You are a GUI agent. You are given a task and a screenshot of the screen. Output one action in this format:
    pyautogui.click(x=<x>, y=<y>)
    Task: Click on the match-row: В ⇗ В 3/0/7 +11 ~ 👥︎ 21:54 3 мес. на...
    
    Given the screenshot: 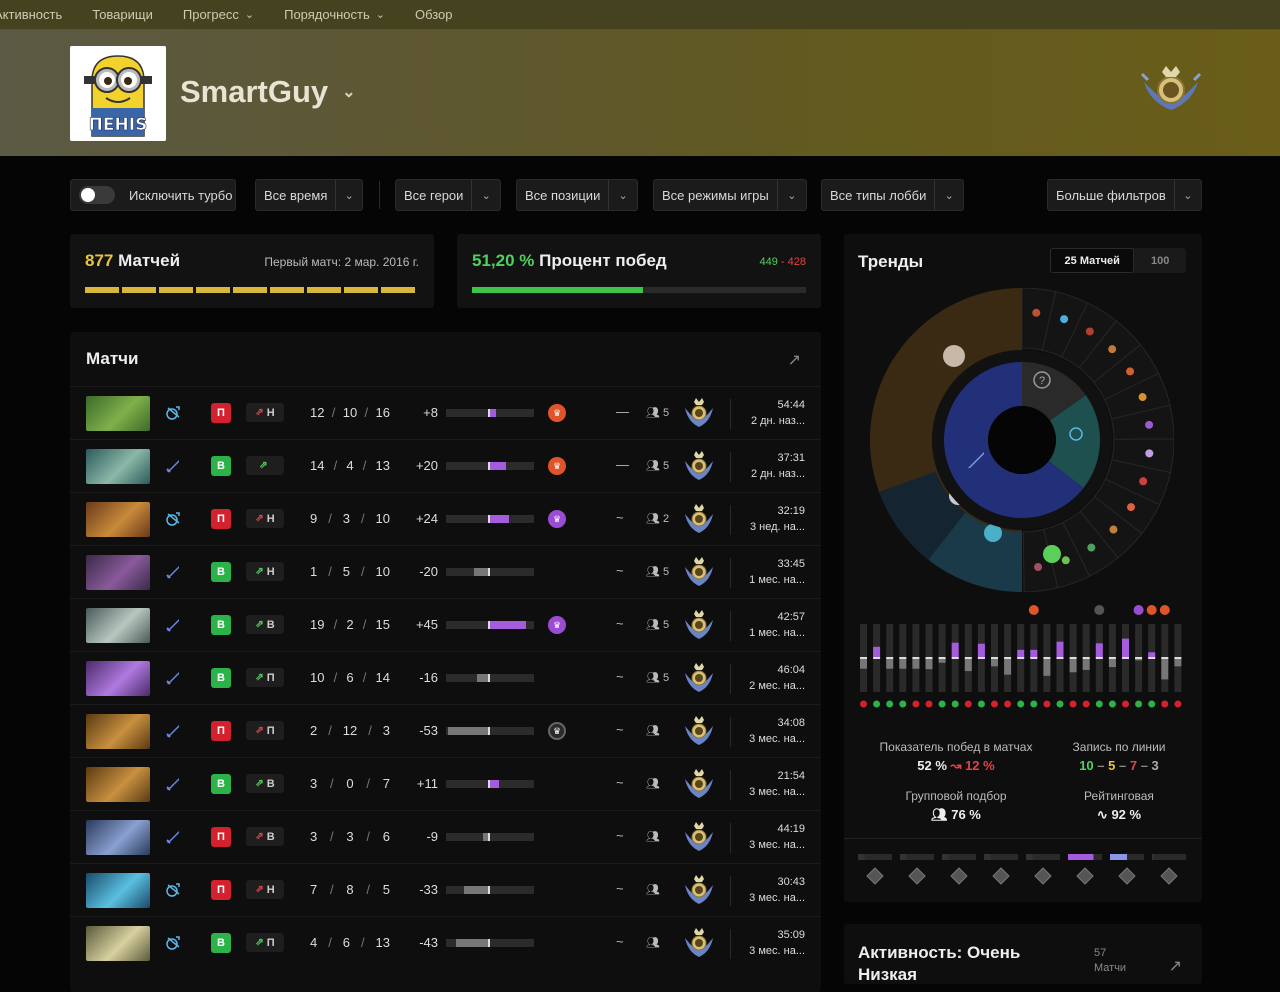 What is the action you would take?
    pyautogui.click(x=445, y=783)
    